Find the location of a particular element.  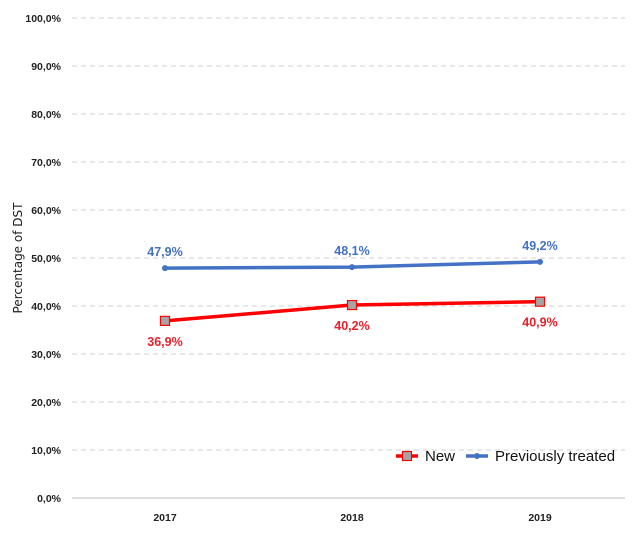

y-tick-label: 0,0% is located at coordinates (49, 499).